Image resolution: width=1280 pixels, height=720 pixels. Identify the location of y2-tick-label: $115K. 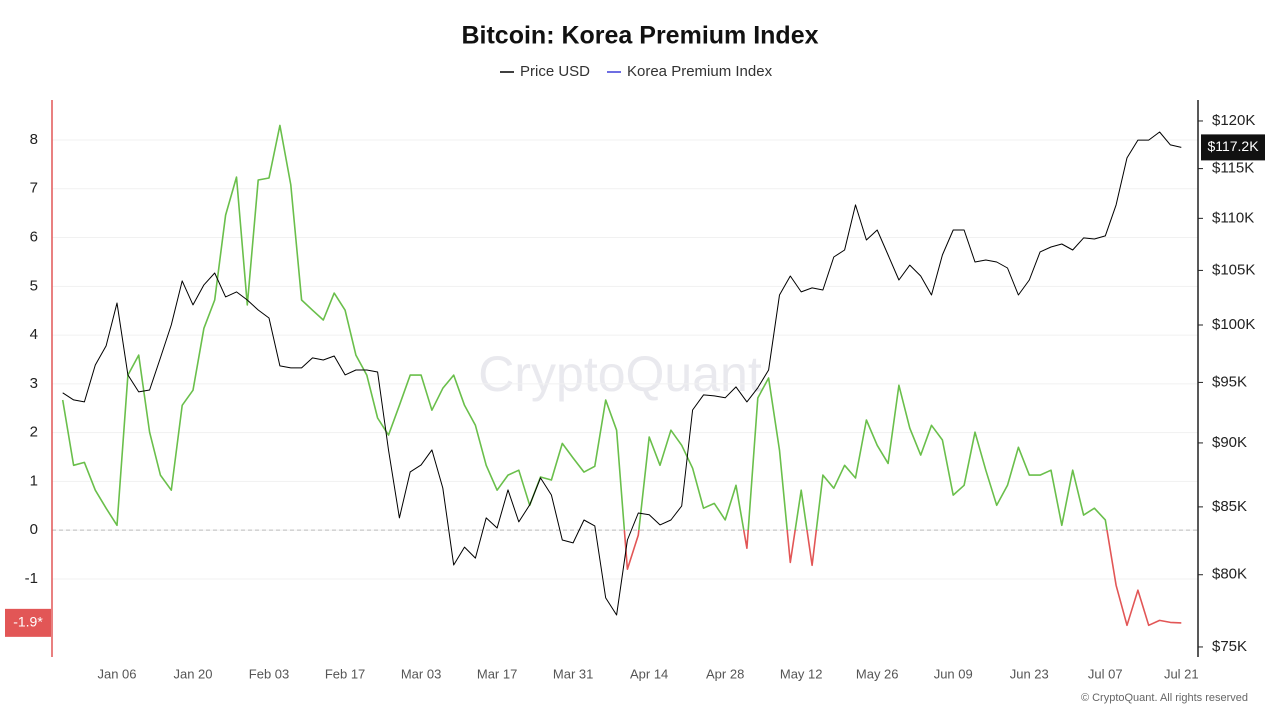
(1233, 168).